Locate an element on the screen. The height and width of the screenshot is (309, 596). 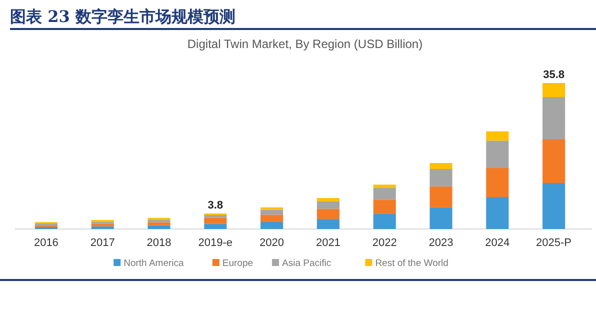
annotation: 3.8 is located at coordinates (216, 206).